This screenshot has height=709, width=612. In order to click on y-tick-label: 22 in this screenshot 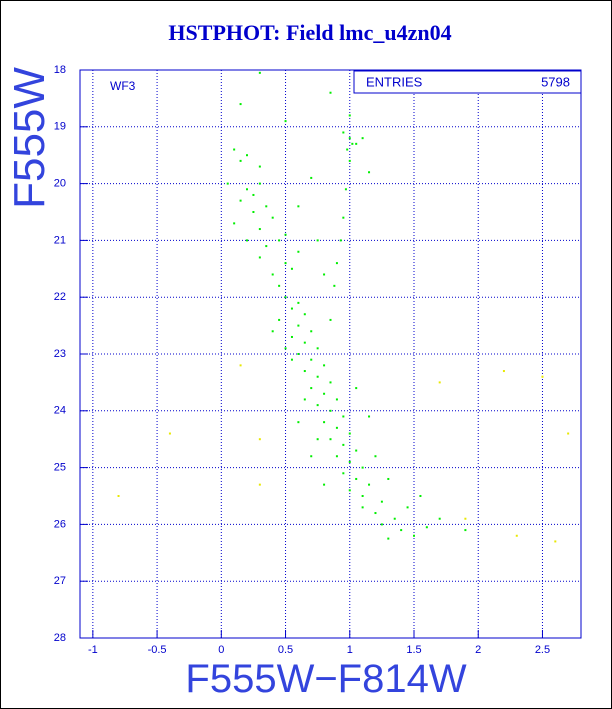, I will do `click(60, 297)`.